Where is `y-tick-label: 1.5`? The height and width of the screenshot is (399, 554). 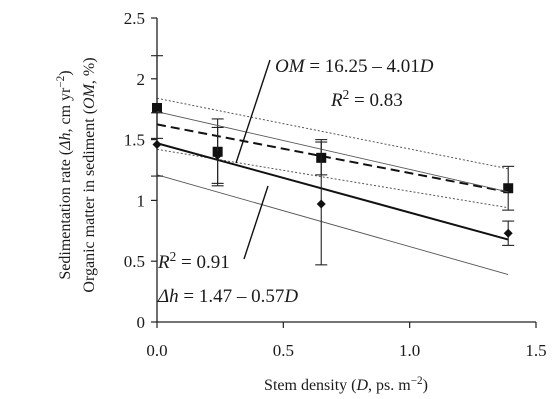
y-tick-label: 1.5 is located at coordinates (134, 140).